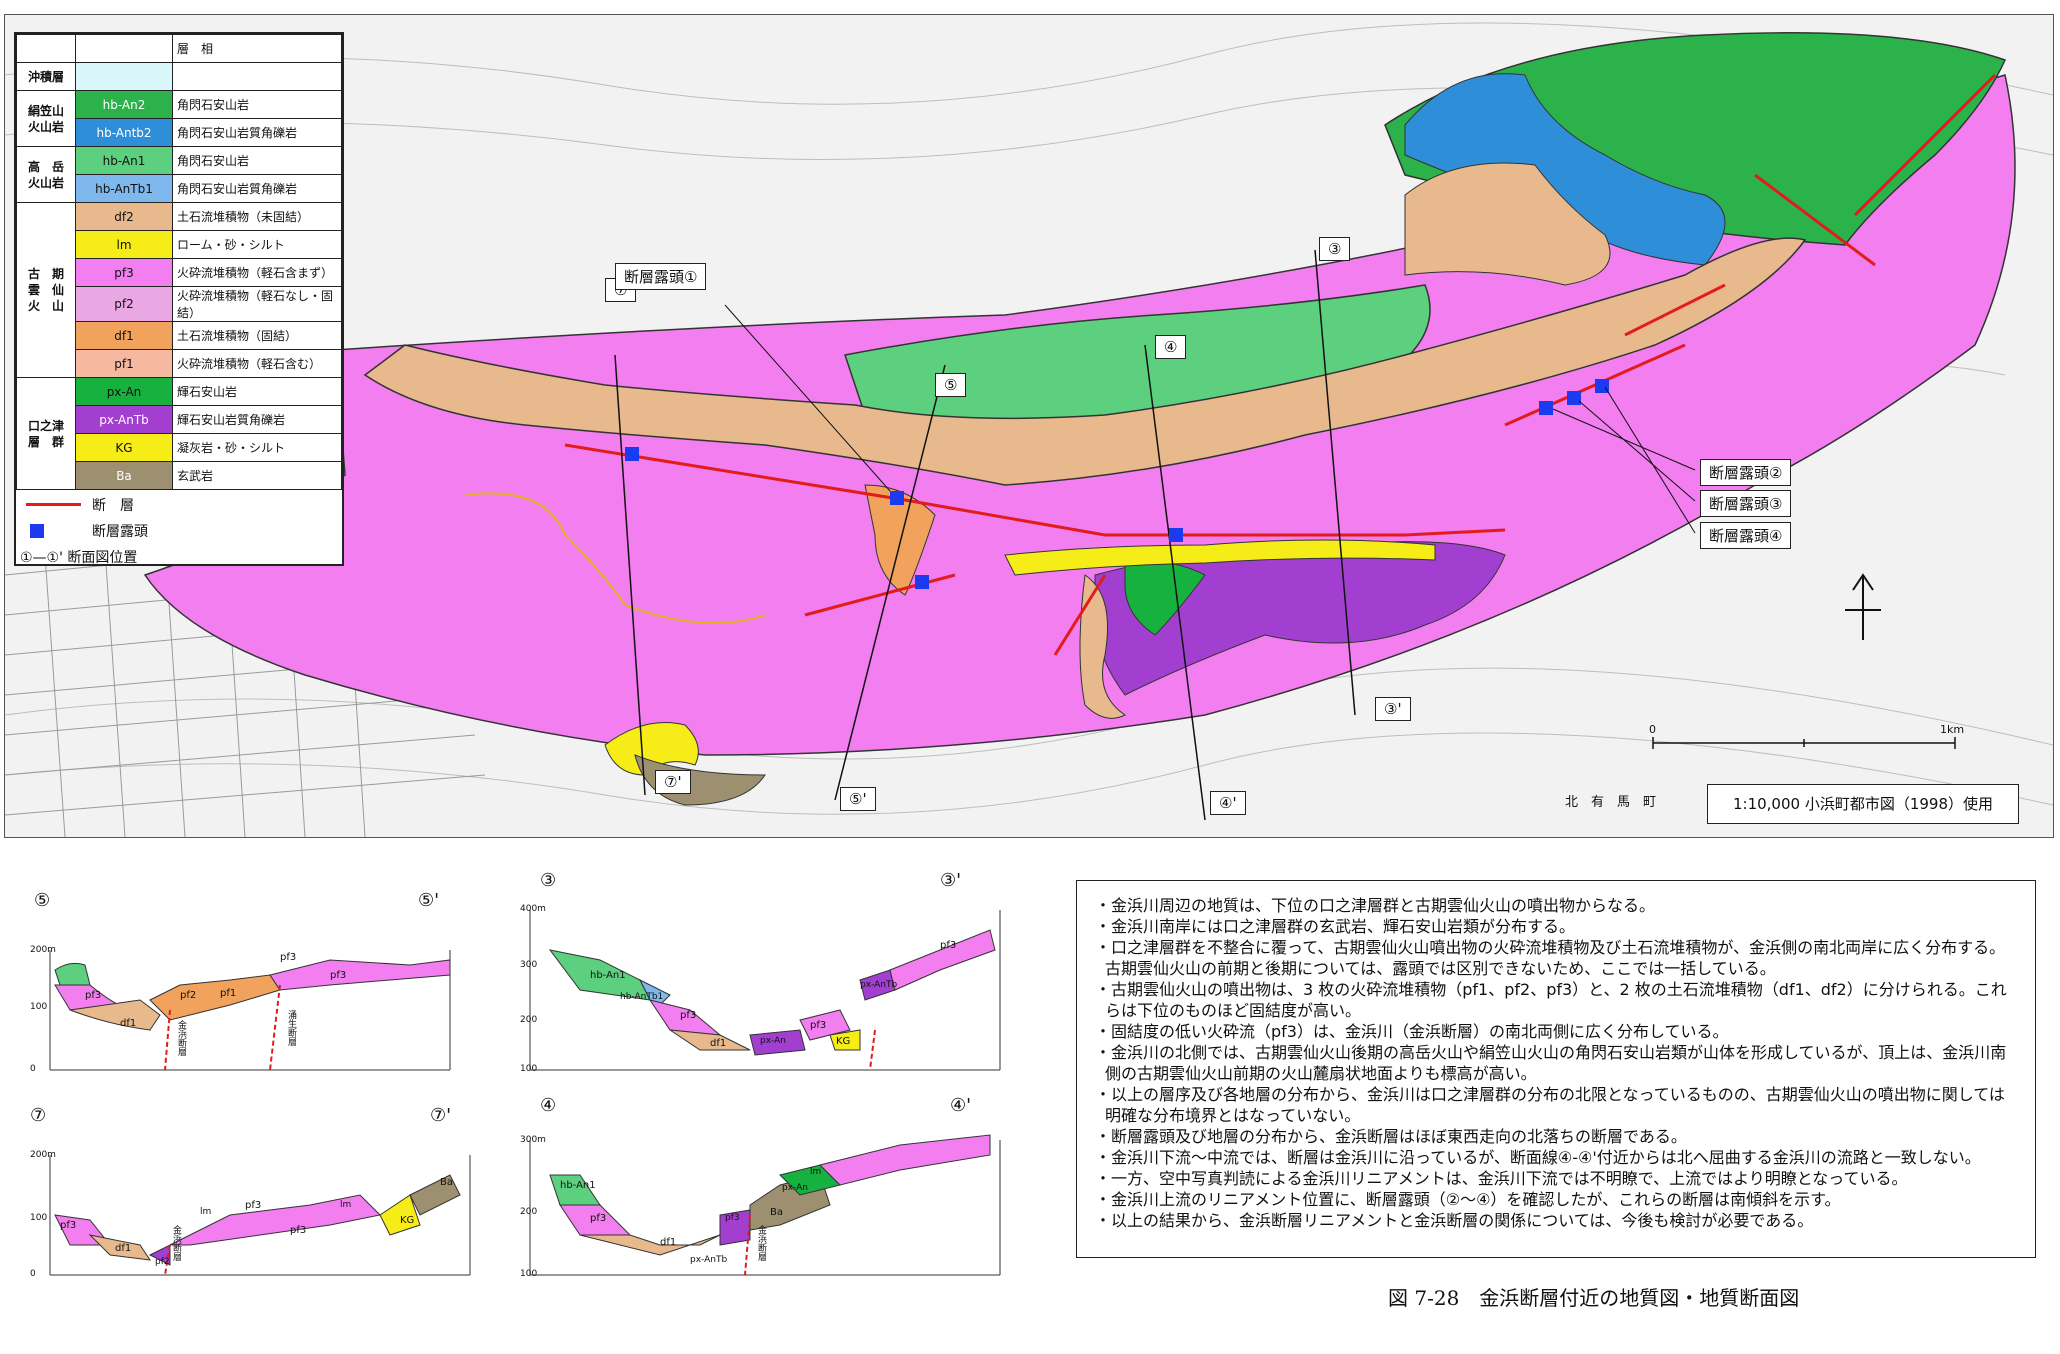 The image size is (2060, 1354). Describe the element at coordinates (257, 188) in the screenshot. I see `legend-desc-hb-AnTb1: 角閃石安山岩質角礫岩` at that location.